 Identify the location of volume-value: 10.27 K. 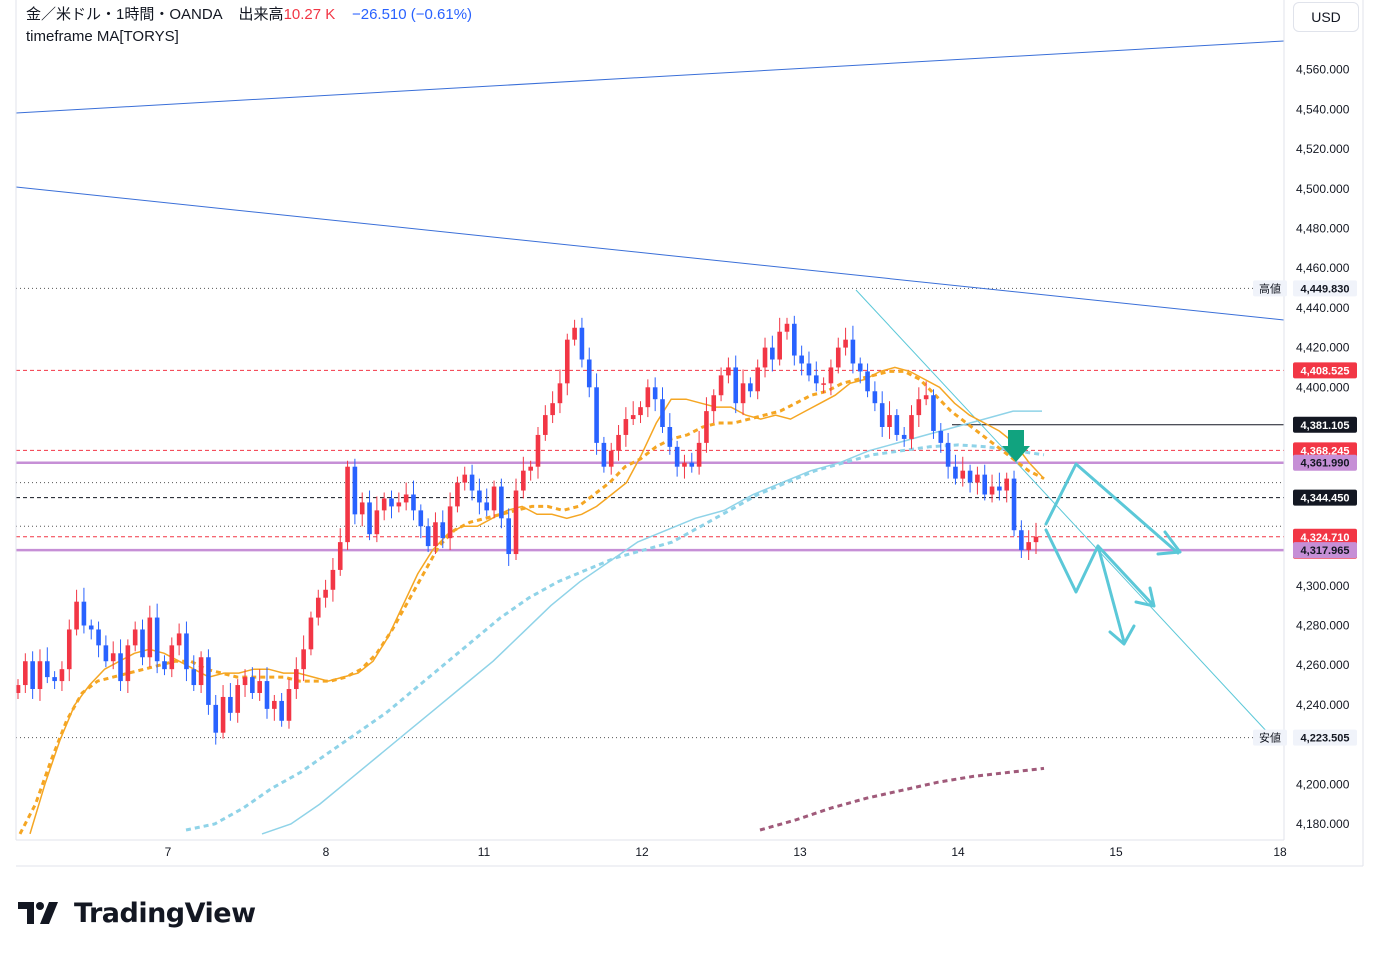
(309, 14).